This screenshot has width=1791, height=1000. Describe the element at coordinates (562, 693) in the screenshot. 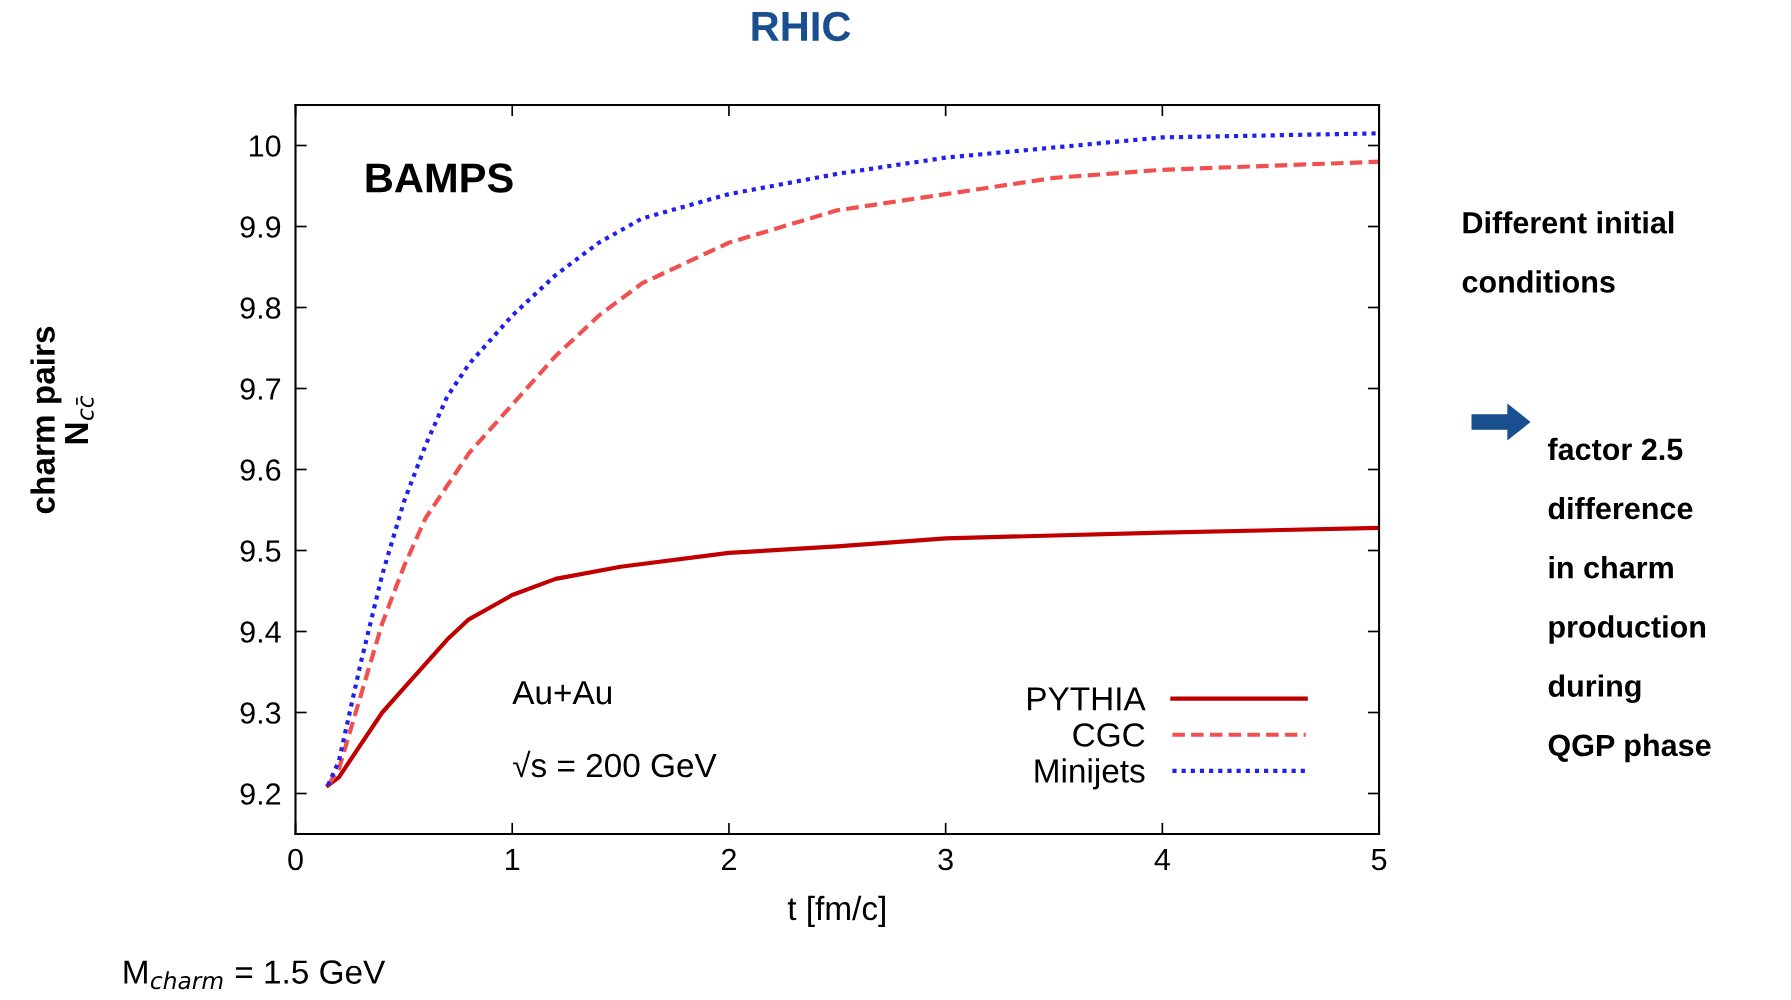

I see `annotation: Au+Au` at that location.